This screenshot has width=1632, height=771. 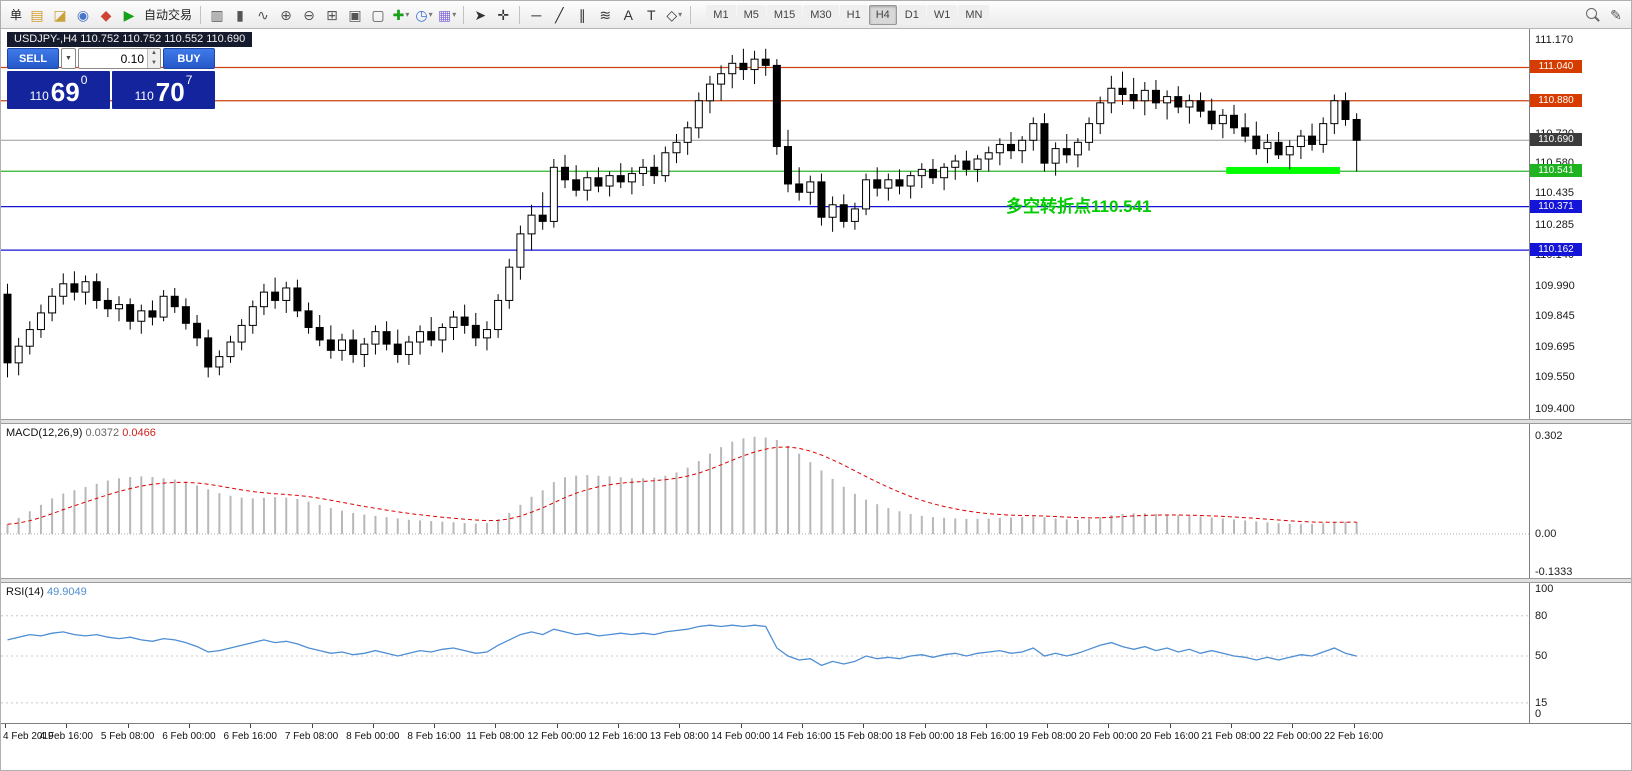 What do you see at coordinates (154, 63) in the screenshot?
I see `volume-decrease-button: ▼` at bounding box center [154, 63].